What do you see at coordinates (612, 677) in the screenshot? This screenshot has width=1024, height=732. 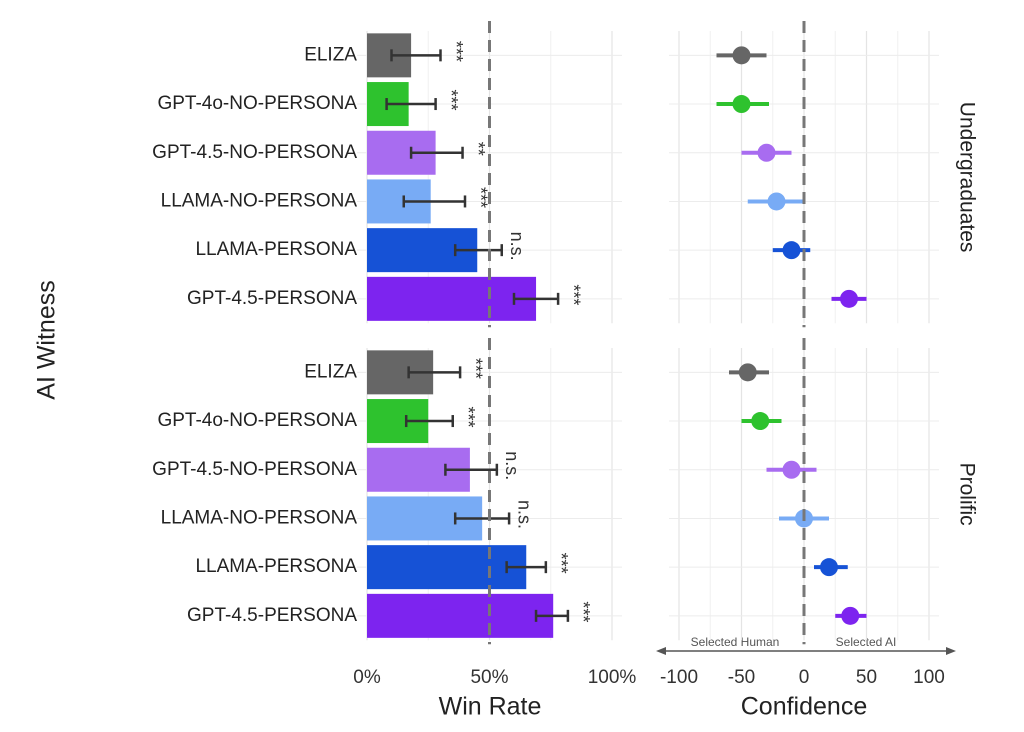 I see `x-tick-label: 100%` at bounding box center [612, 677].